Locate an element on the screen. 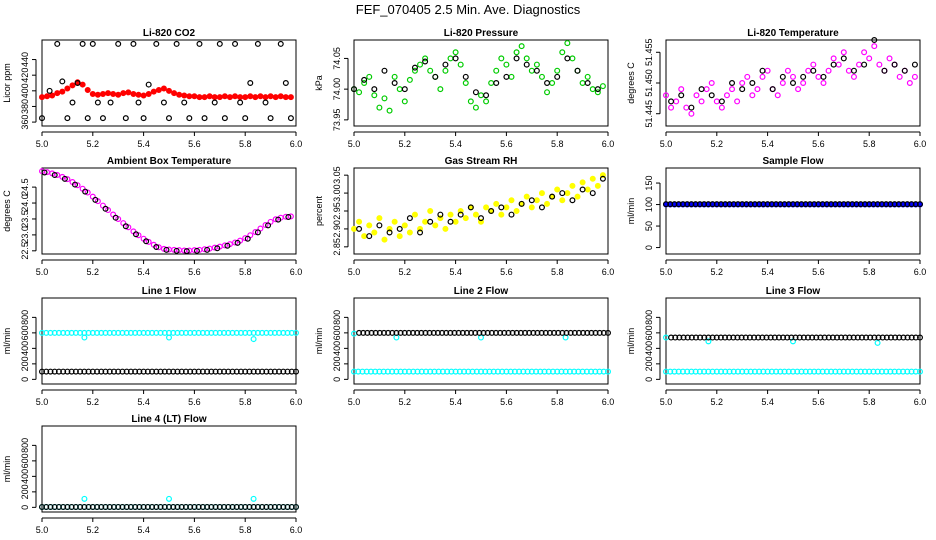 The width and height of the screenshot is (936, 540). y-tick-label: 23.5 is located at coordinates (25, 219).